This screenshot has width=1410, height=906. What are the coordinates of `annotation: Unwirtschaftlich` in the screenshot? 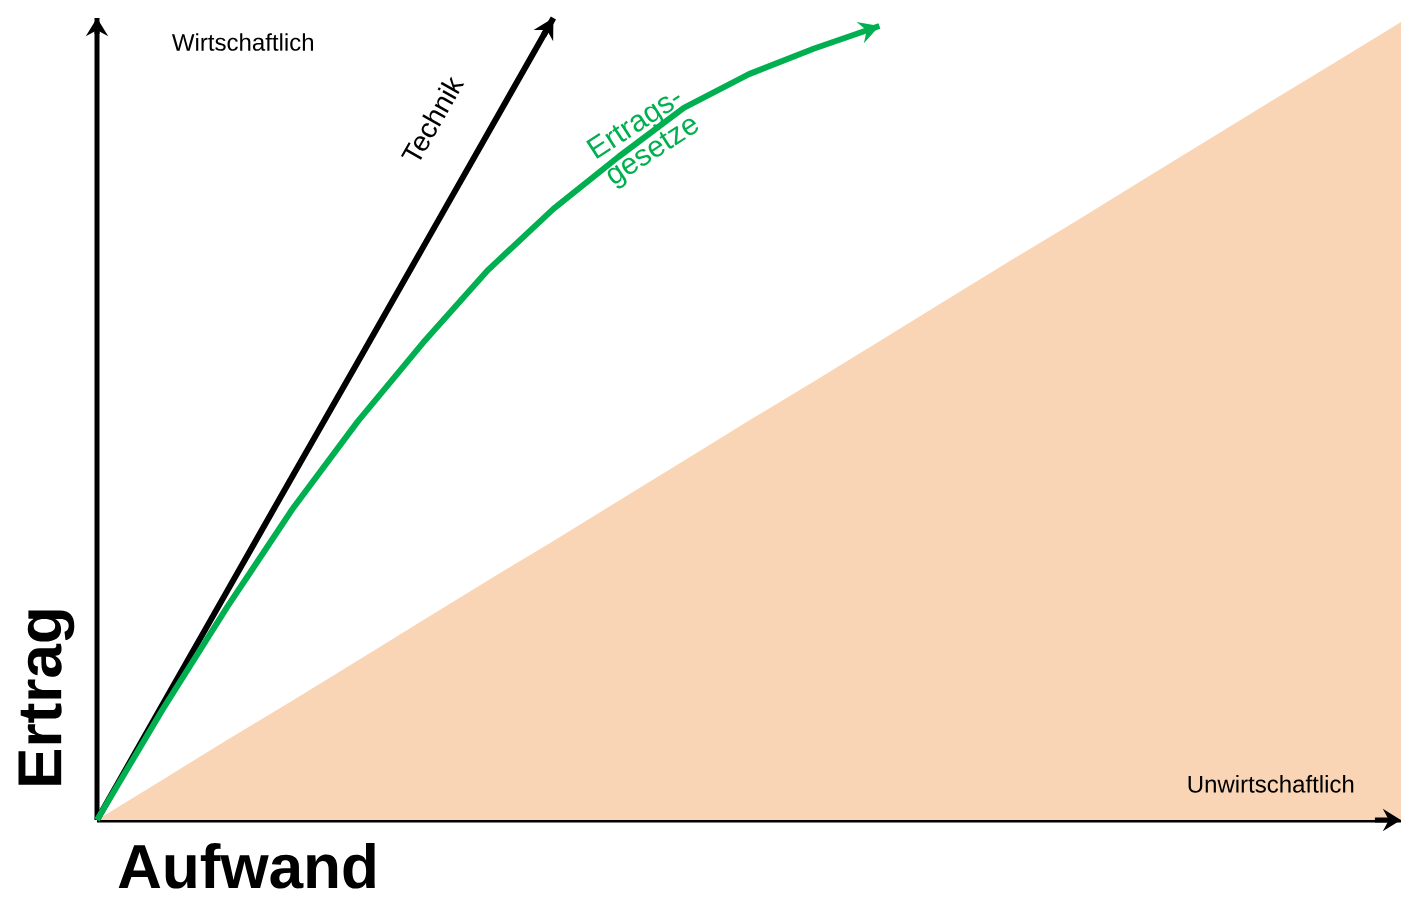 It's located at (1271, 784).